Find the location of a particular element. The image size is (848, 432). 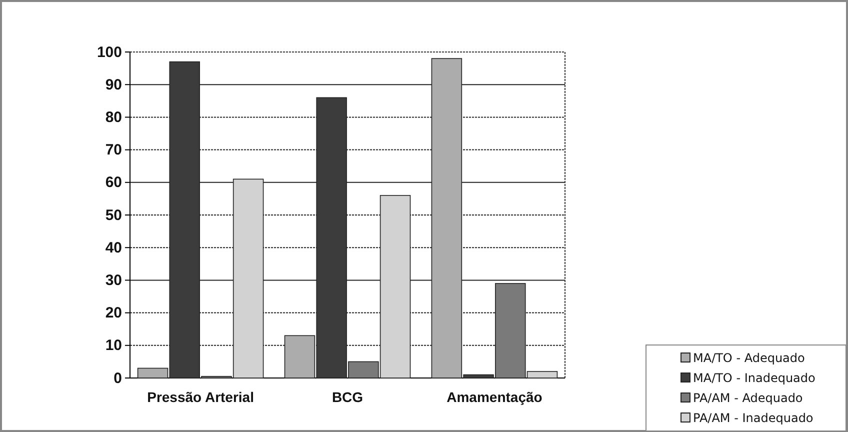

x-tick-label: Amamentação is located at coordinates (494, 396).